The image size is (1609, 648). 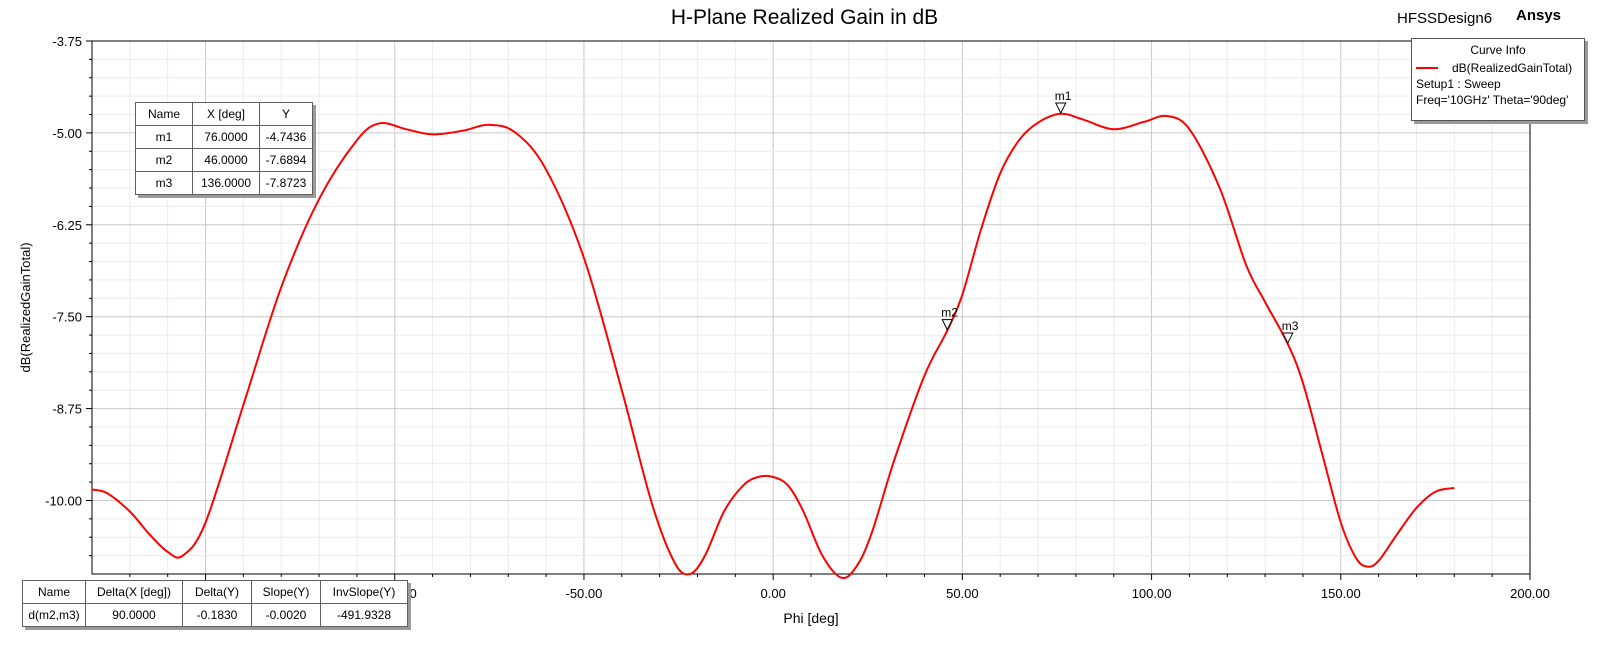 I want to click on header-cell: Y, so click(x=286, y=114).